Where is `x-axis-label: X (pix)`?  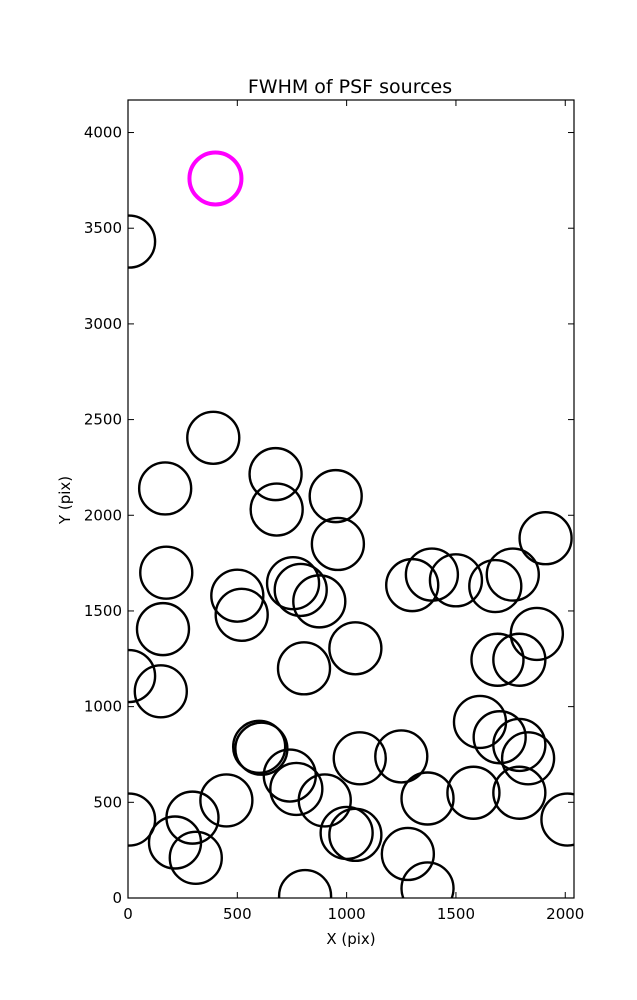
x-axis-label: X (pix) is located at coordinates (350, 939).